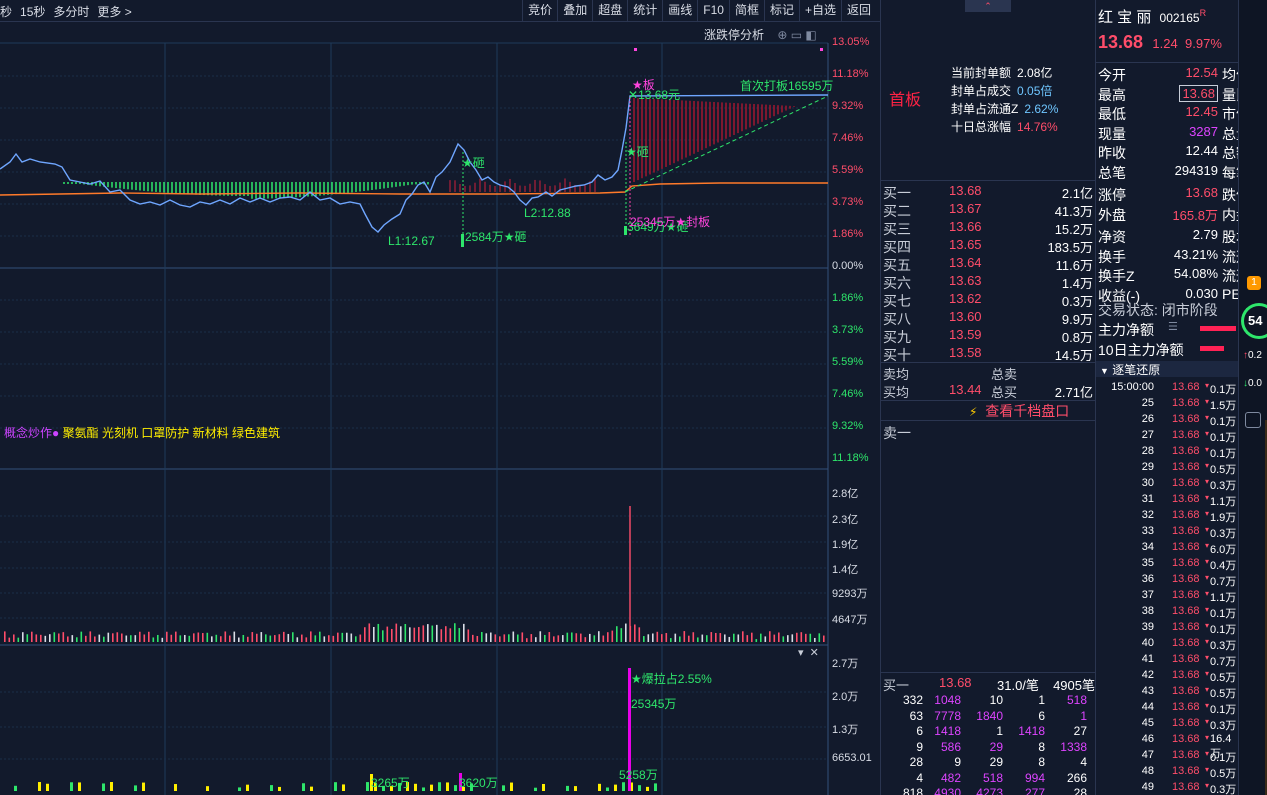 The width and height of the screenshot is (1267, 795). I want to click on toolbar-button: 画线, so click(679, 10).